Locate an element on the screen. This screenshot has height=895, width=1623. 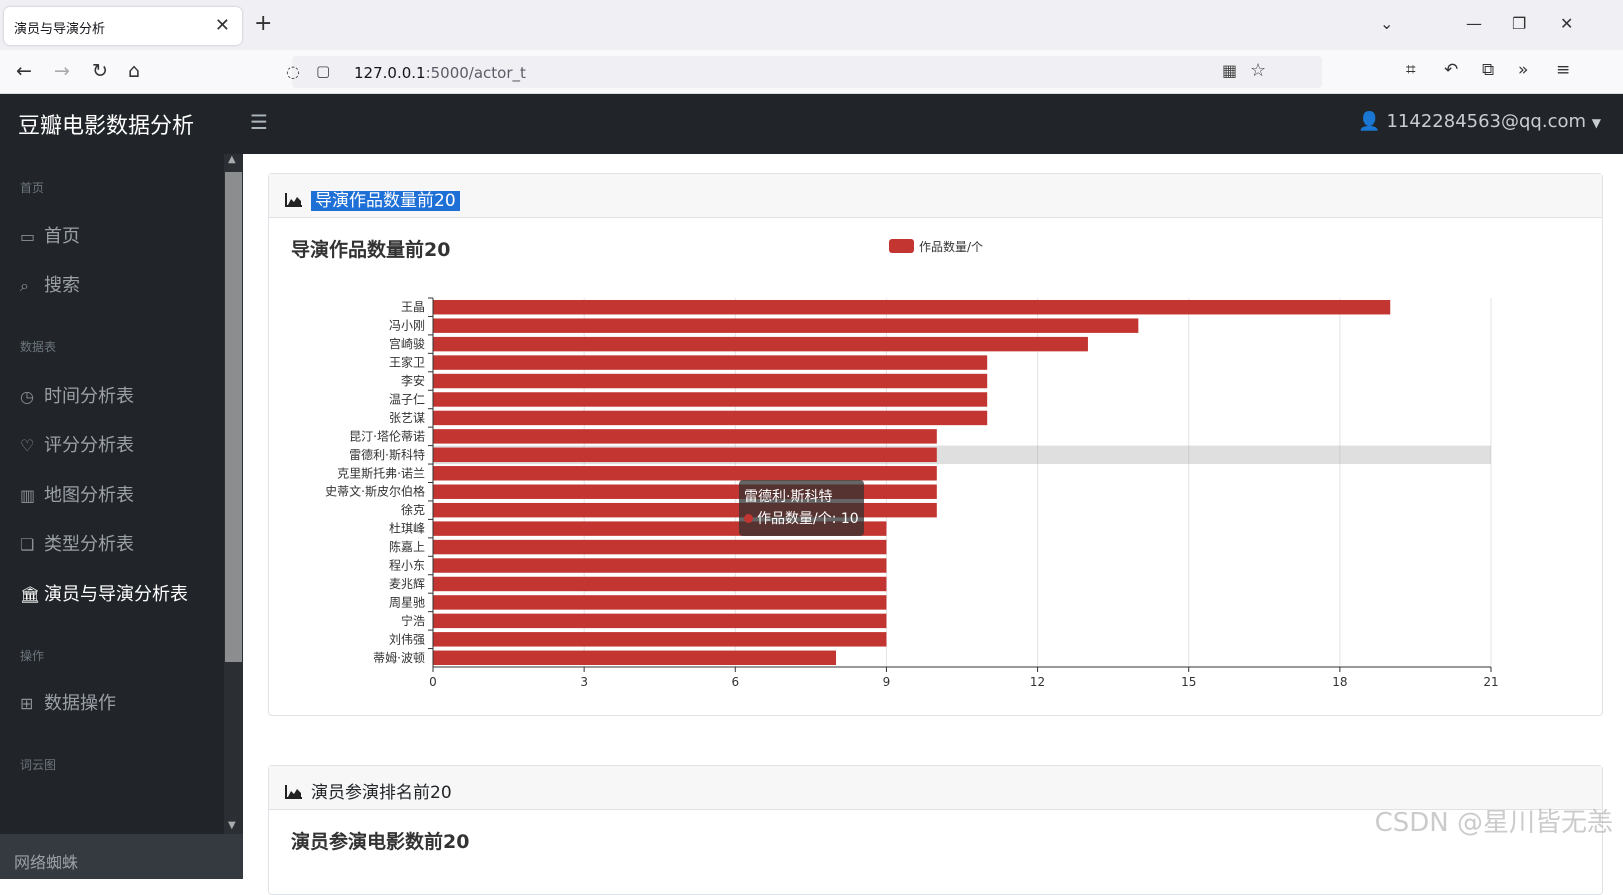
y-category-label: 宫崎骏 is located at coordinates (407, 343).